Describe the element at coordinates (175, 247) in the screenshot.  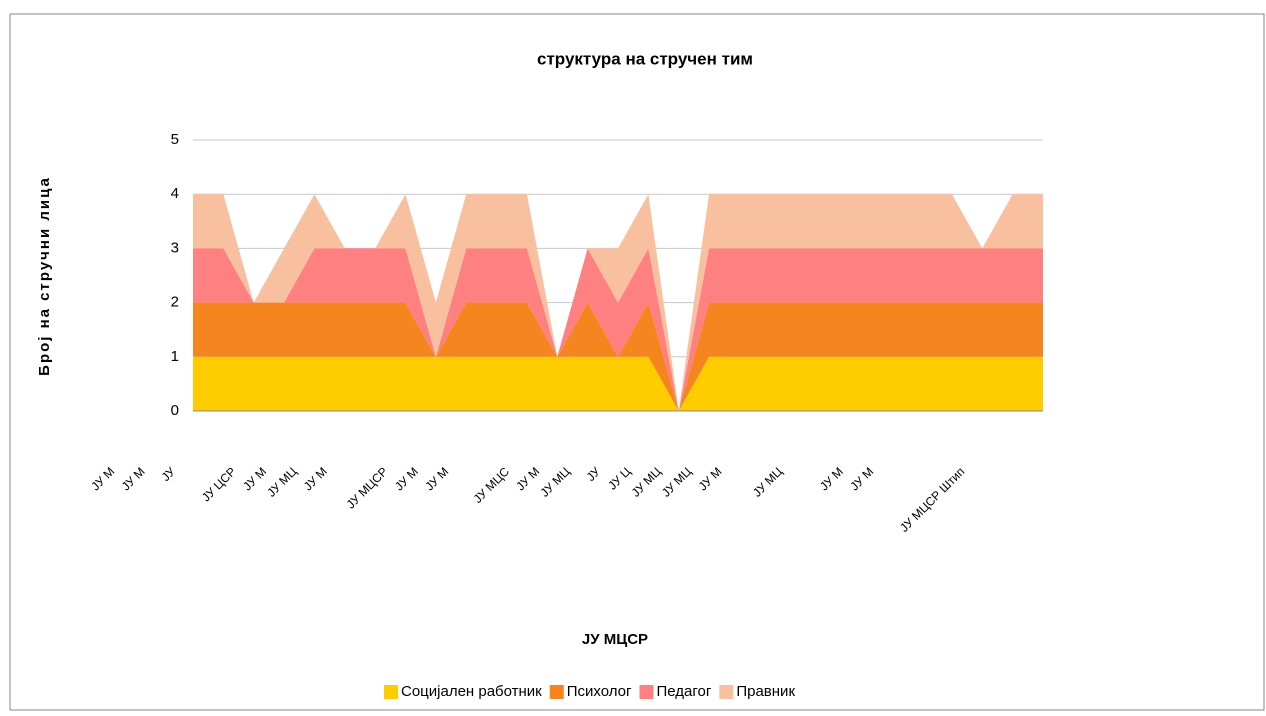
I see `y-tick-label: 3` at that location.